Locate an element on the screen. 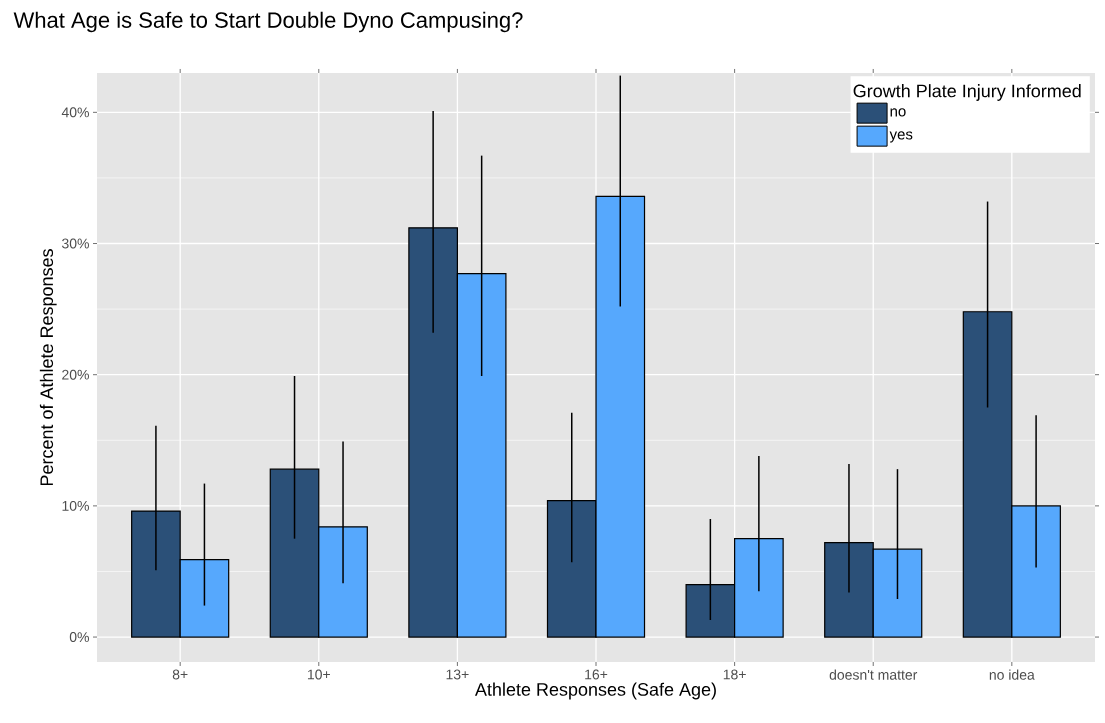 The width and height of the screenshot is (1105, 723). x-tick-label: 18+ is located at coordinates (734, 674).